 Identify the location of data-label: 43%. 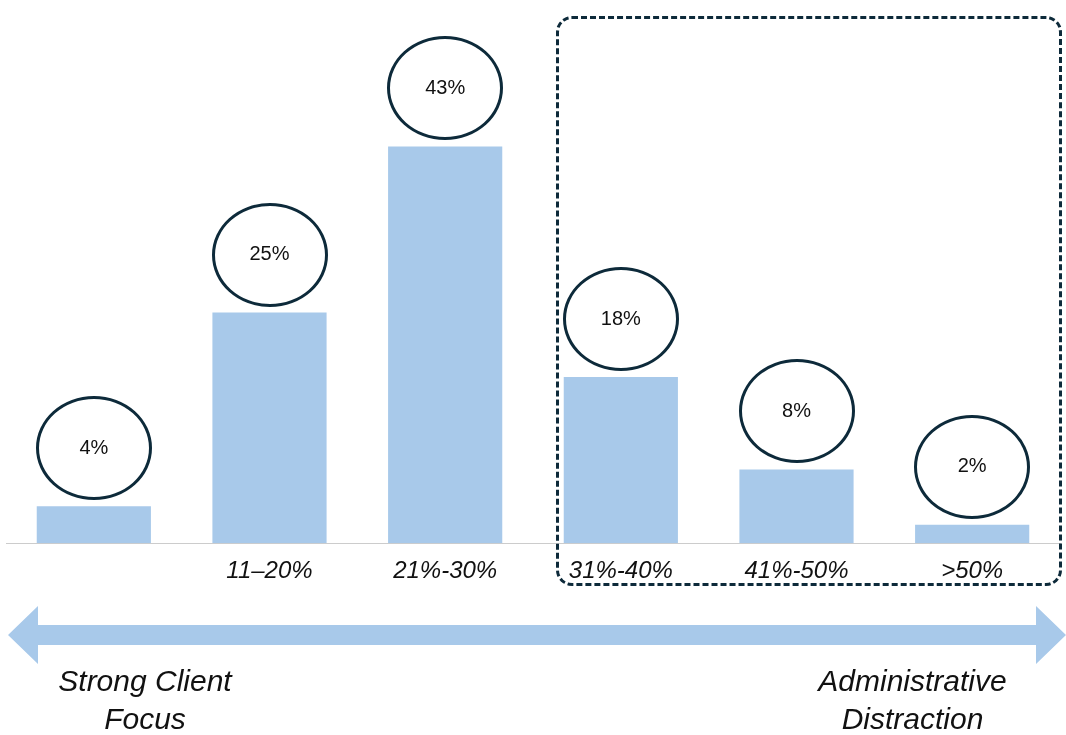
(445, 86).